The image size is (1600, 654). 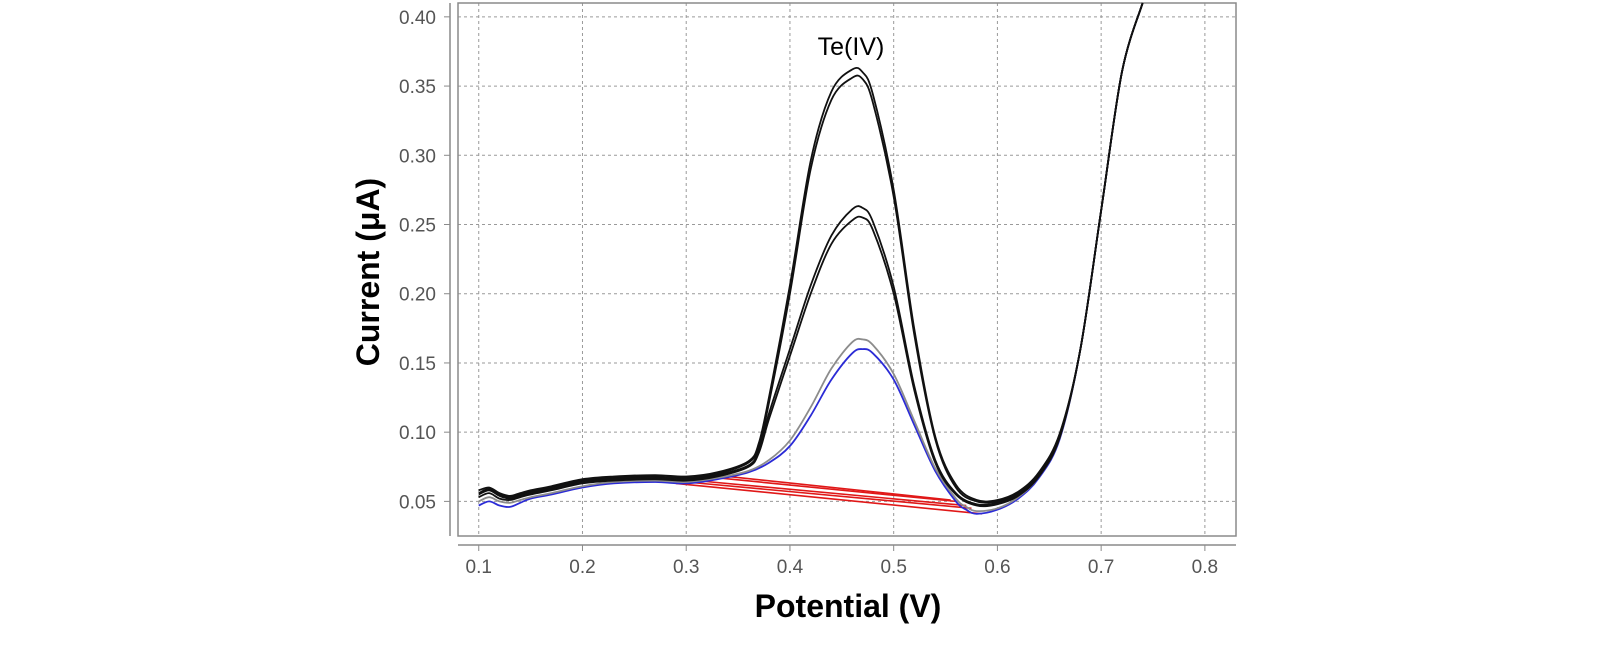 I want to click on y-tick-label: 0.10, so click(x=417, y=433).